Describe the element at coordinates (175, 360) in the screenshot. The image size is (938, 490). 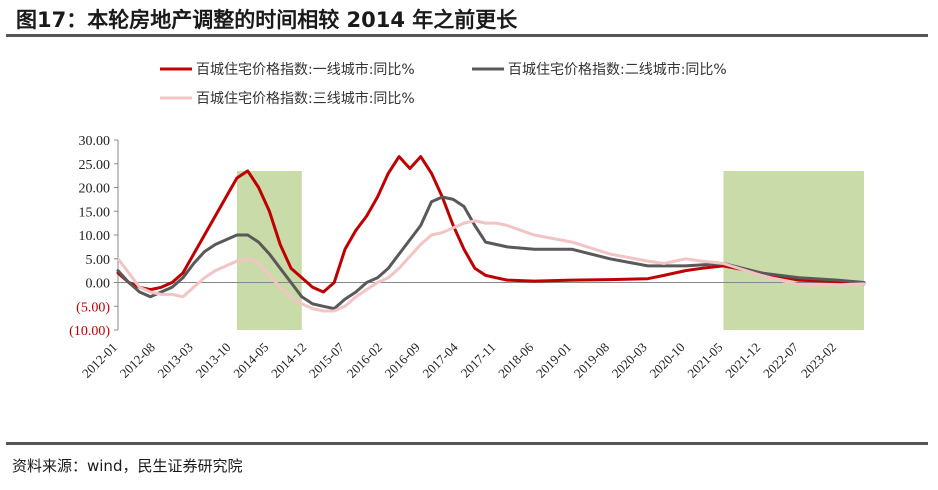
I see `x-tick-label: 2013-03` at that location.